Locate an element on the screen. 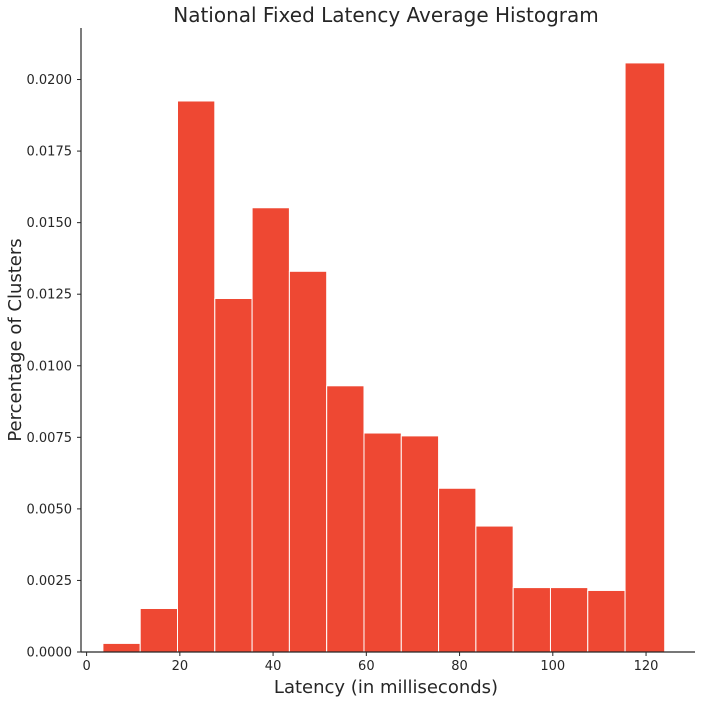  y-tick-label: 0.0100 is located at coordinates (50, 366).